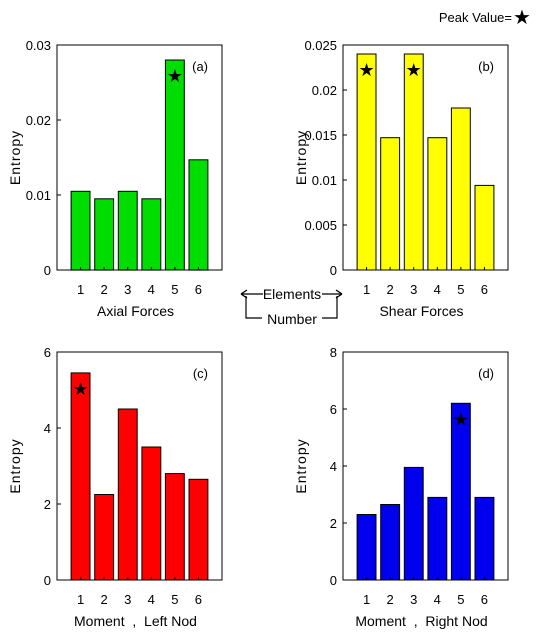  What do you see at coordinates (251, 294) in the screenshot?
I see `left-arrow-icon` at bounding box center [251, 294].